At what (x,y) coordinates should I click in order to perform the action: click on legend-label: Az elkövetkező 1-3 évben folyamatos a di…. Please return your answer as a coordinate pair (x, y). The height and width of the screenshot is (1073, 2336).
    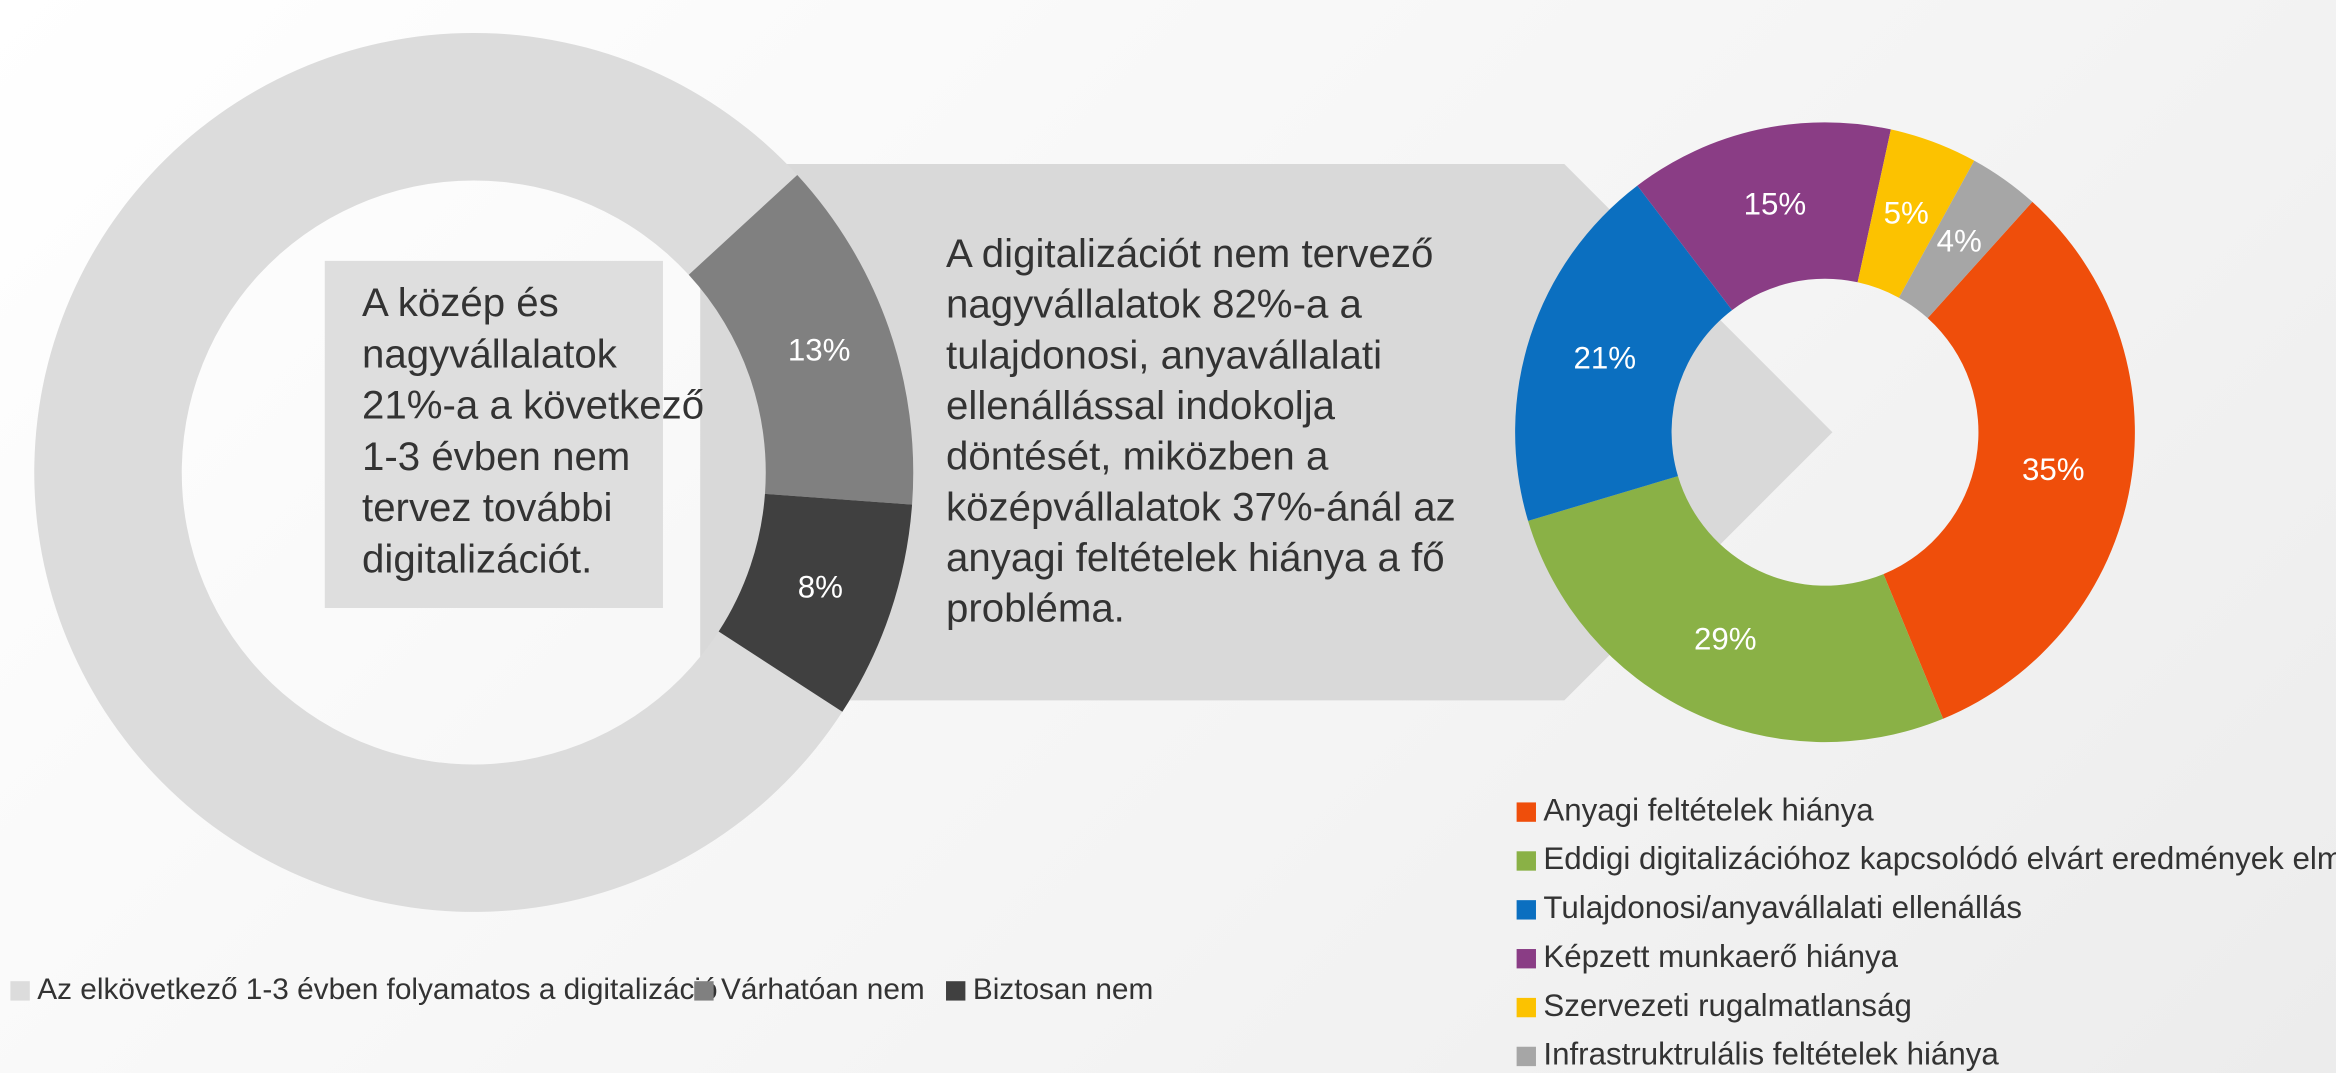
    Looking at the image, I should click on (377, 989).